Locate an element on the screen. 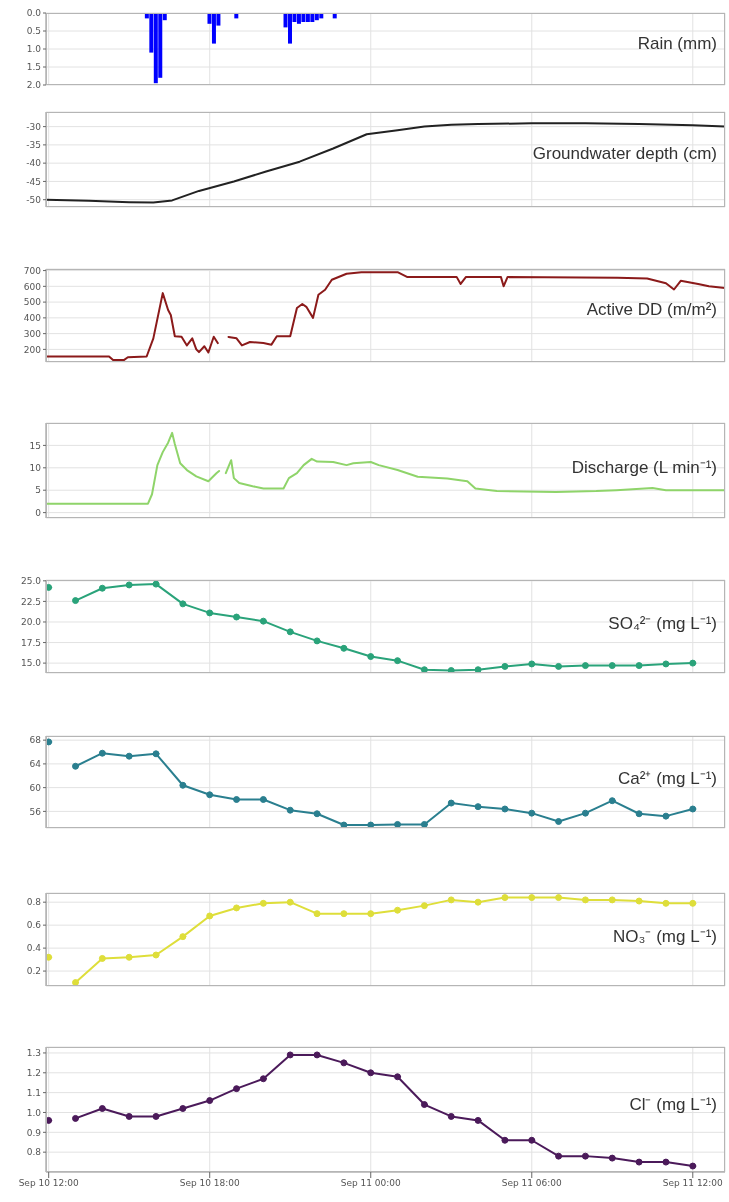 Image resolution: width=729 pixels, height=1202 pixels. y-tick-label: 0.9 is located at coordinates (34, 1132).